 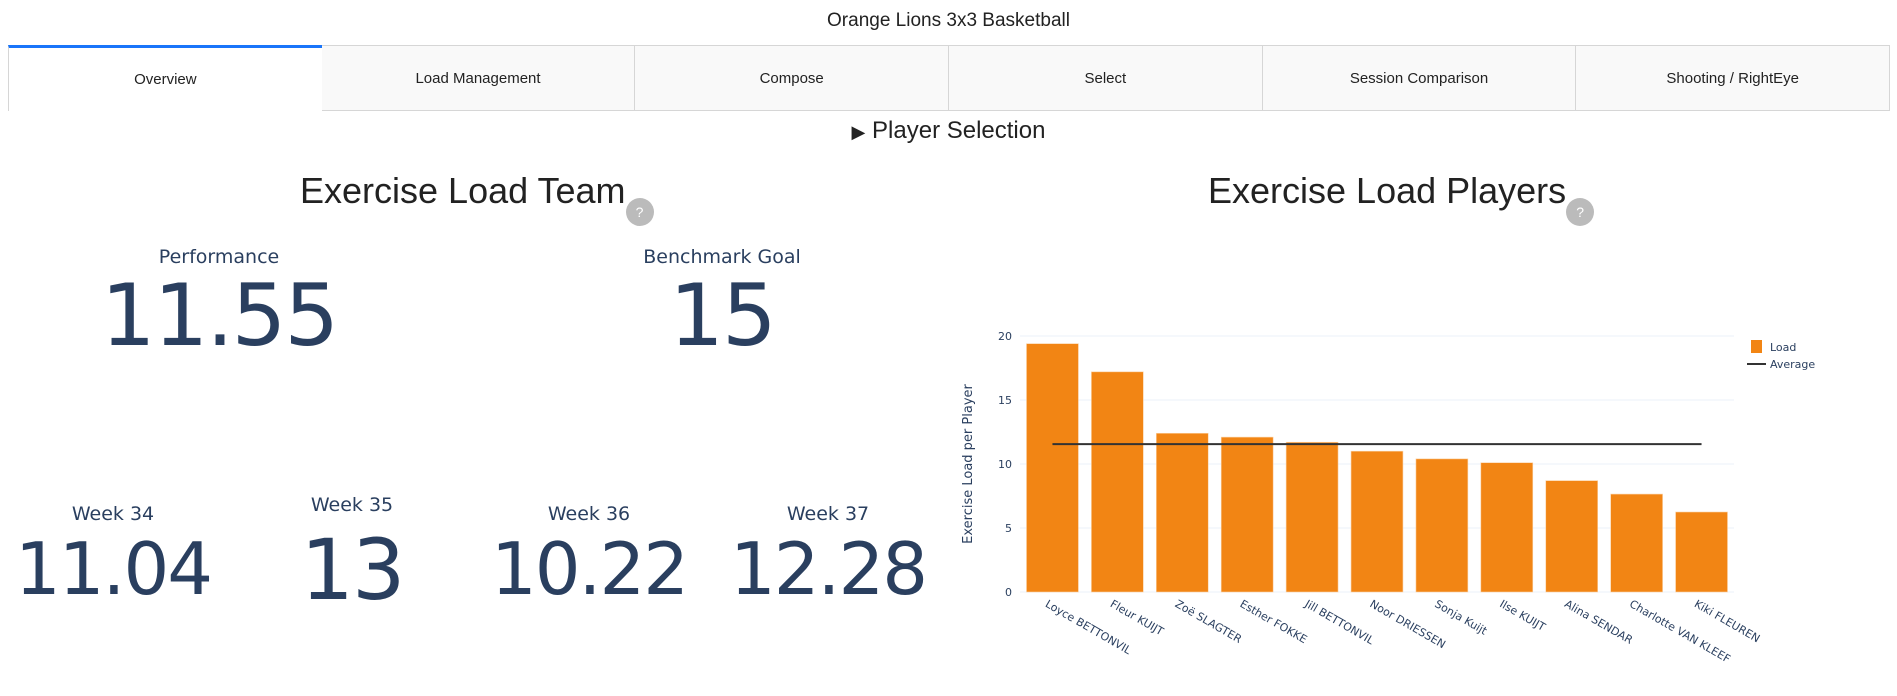 I want to click on performance-value: 11.55, so click(x=219, y=316).